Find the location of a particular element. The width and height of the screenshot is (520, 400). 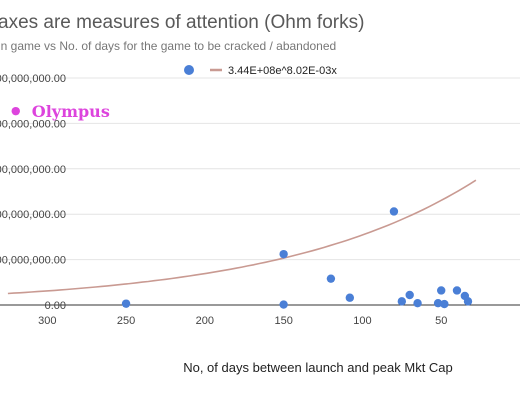

highlight-group: Olympus is located at coordinates (60, 111).